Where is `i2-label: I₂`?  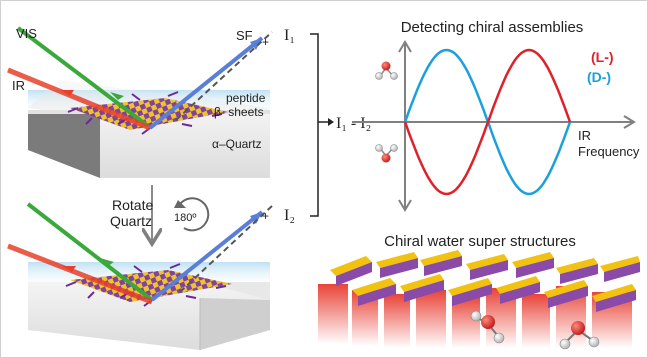
i2-label: I₂ is located at coordinates (289, 215).